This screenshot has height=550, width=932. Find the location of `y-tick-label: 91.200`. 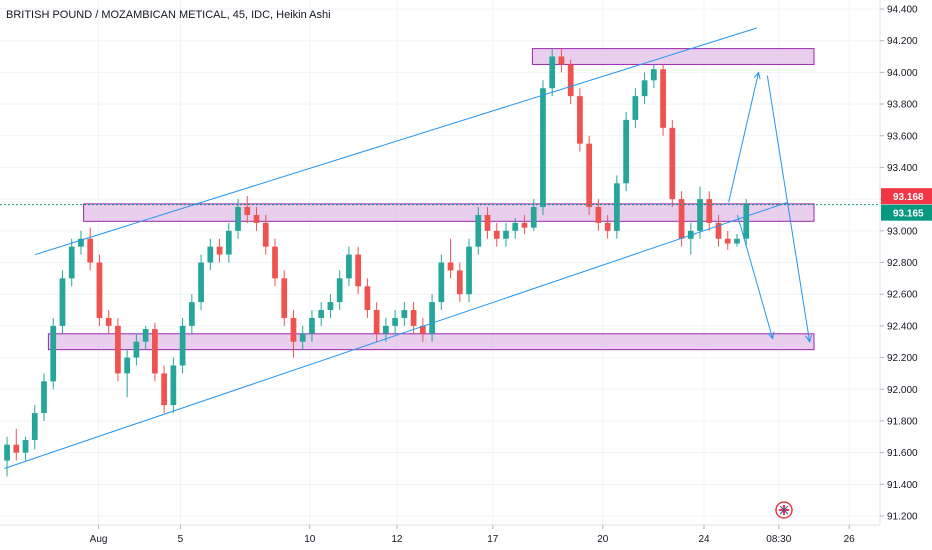

y-tick-label: 91.200 is located at coordinates (902, 517).